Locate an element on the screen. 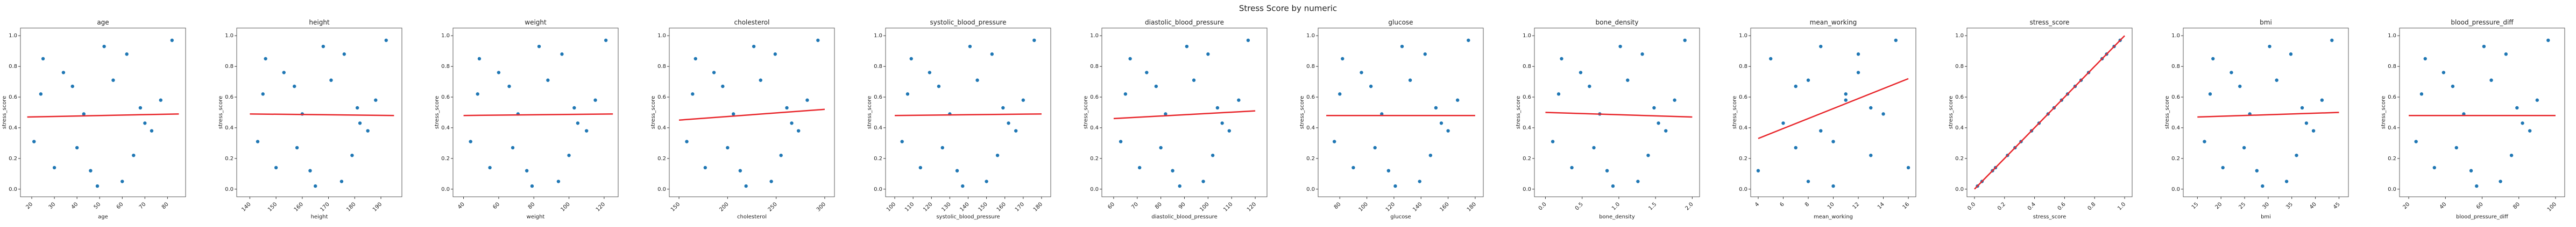 This screenshot has width=2576, height=227. x-tick-label: 40 is located at coordinates (461, 205).